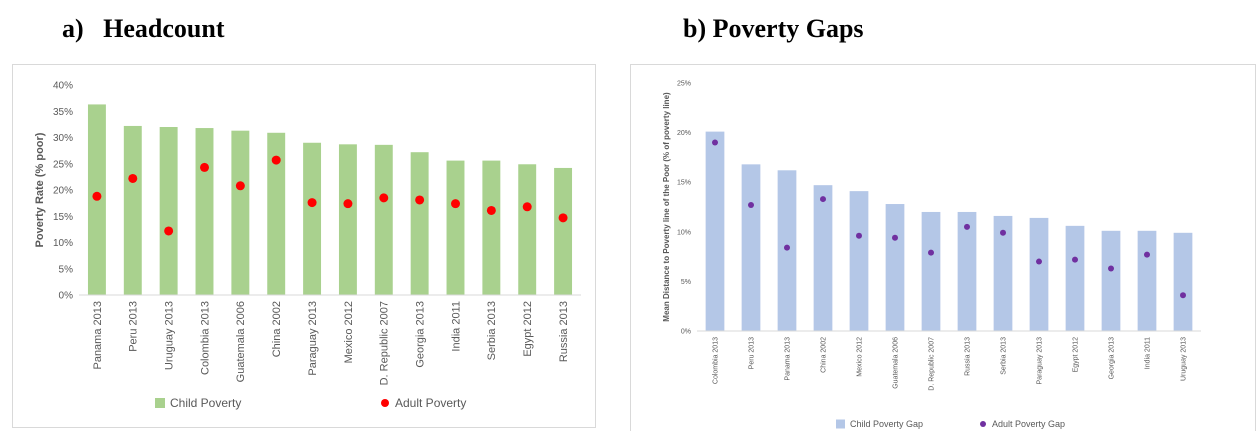 The height and width of the screenshot is (431, 1258). I want to click on headcount-category-label: Serbia 2013, so click(492, 330).